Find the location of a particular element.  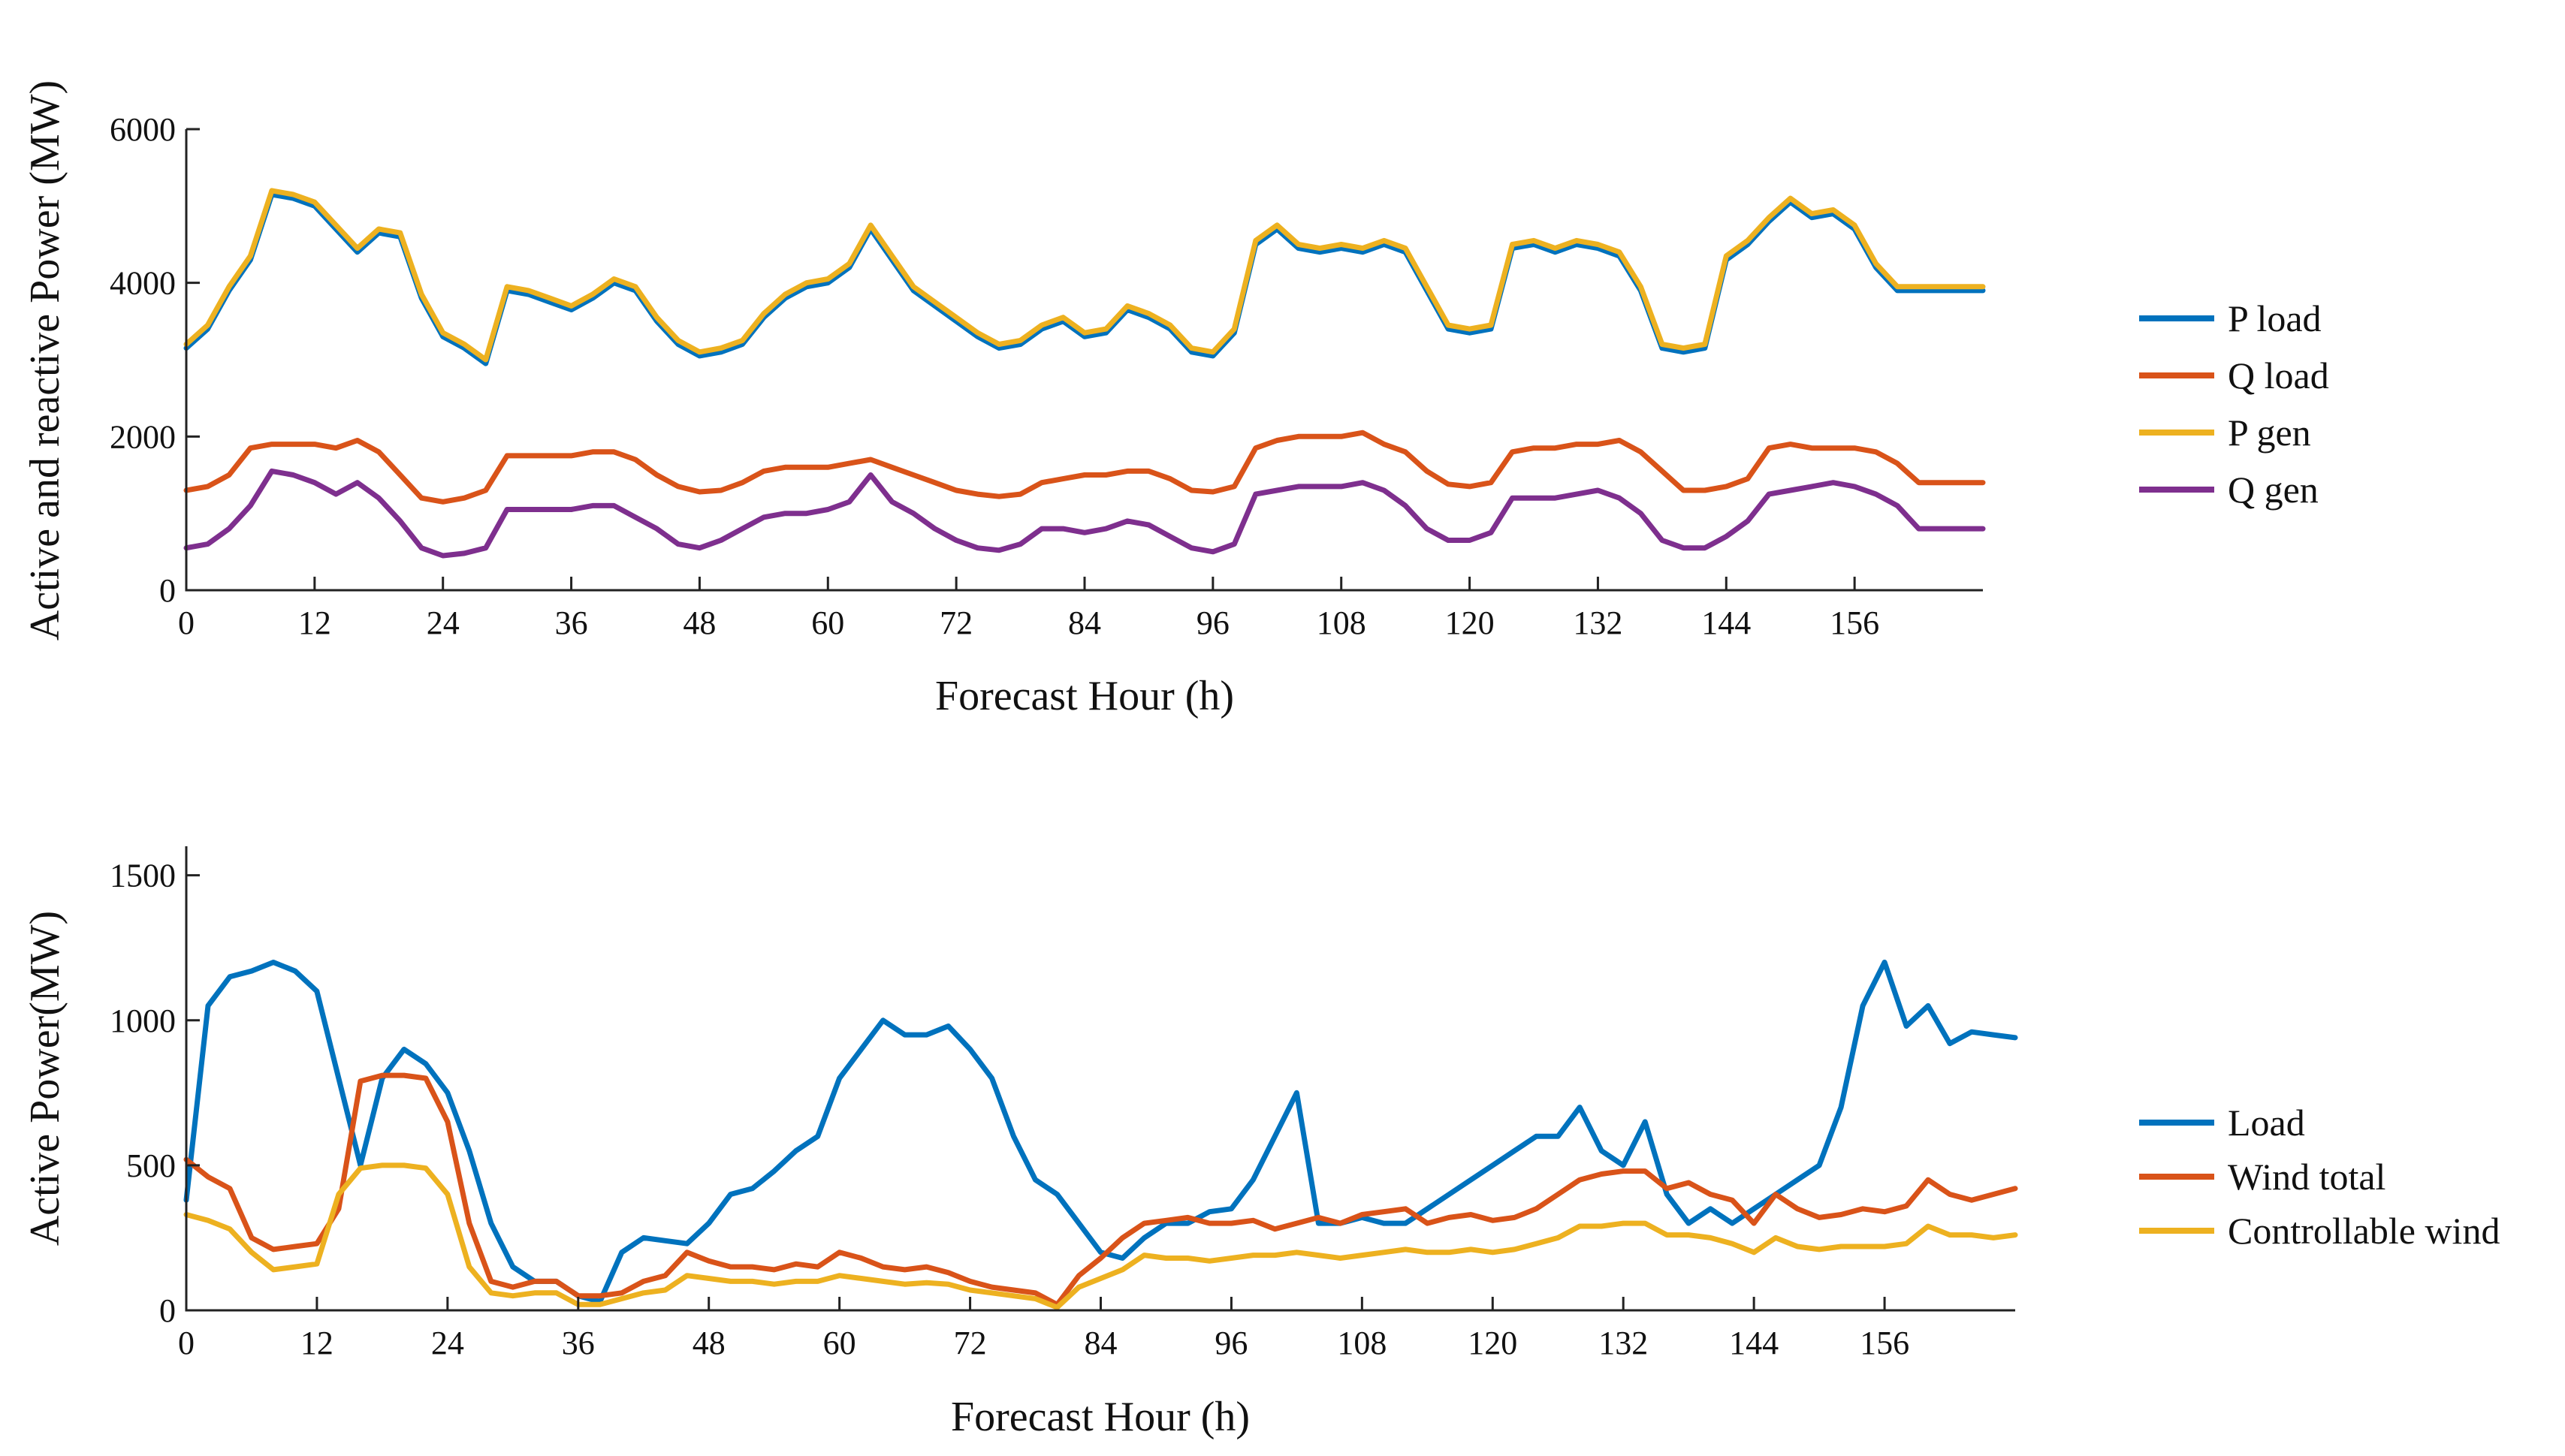

chart-bottom-x-ticks: 0 12 24 36 48 60 72 84 96 108 120 132 144 156 is located at coordinates (1044, 1329).